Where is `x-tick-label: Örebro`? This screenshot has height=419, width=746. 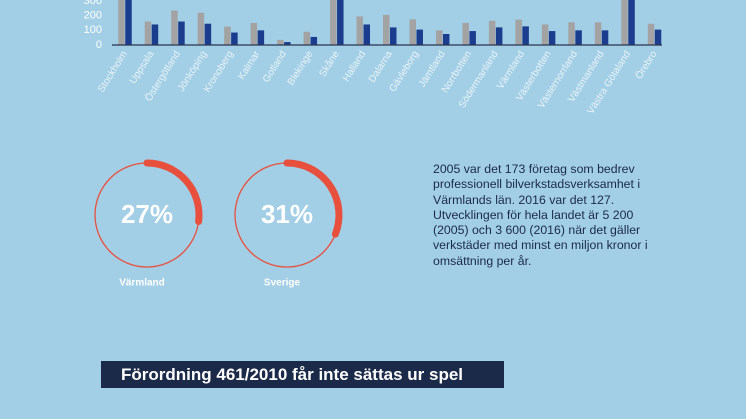 x-tick-label: Örebro is located at coordinates (646, 64).